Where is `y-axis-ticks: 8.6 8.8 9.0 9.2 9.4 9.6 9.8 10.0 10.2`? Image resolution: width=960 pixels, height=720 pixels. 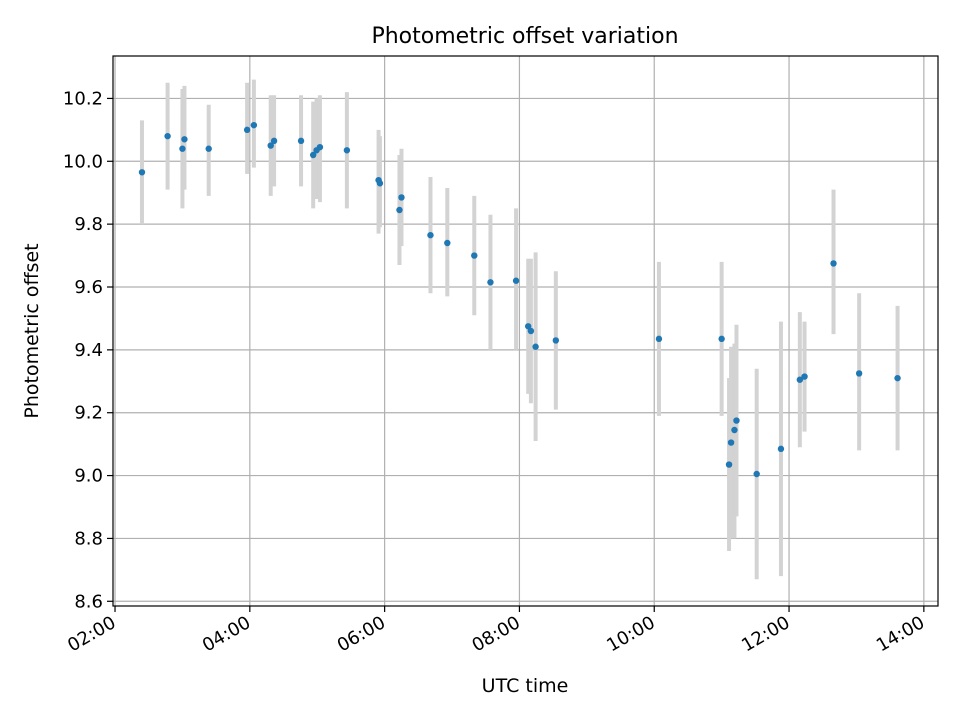
y-axis-ticks: 8.6 8.8 9.0 9.2 9.4 9.6 9.8 10.0 10.2 is located at coordinates (88, 350).